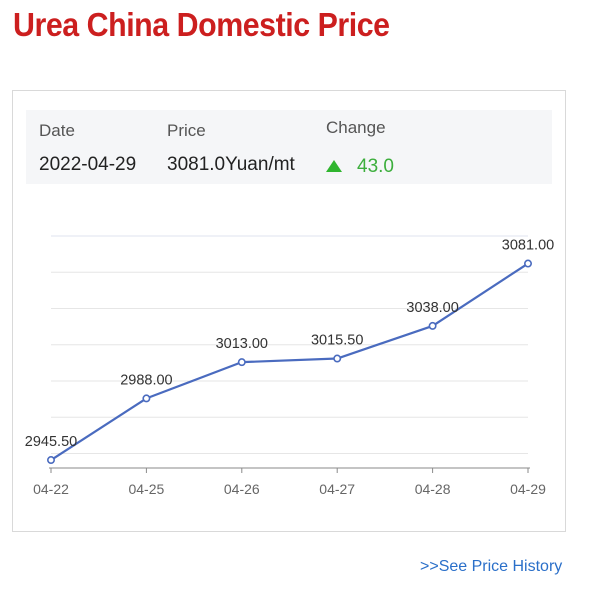  I want to click on x-tick-label: 04-28, so click(433, 489).